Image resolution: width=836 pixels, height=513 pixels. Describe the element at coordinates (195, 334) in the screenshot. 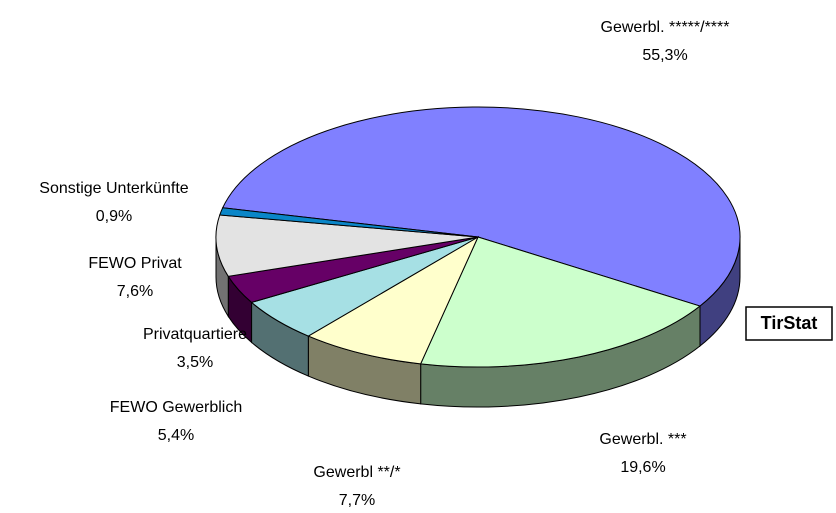

I see `slice-label: Privatquartiere` at that location.